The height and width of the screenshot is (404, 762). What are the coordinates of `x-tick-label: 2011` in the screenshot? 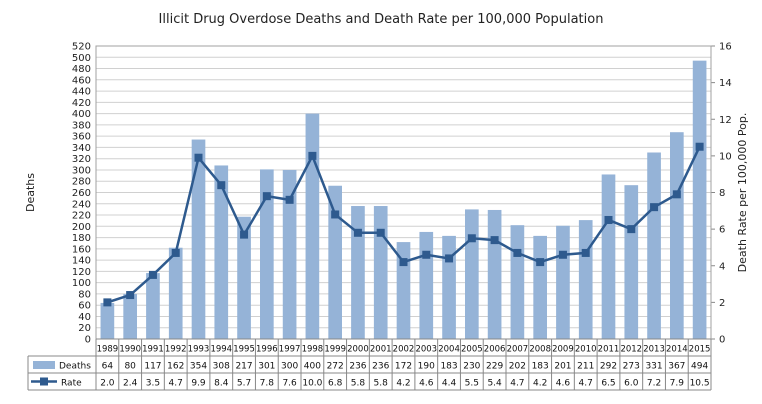 It's located at (609, 350).